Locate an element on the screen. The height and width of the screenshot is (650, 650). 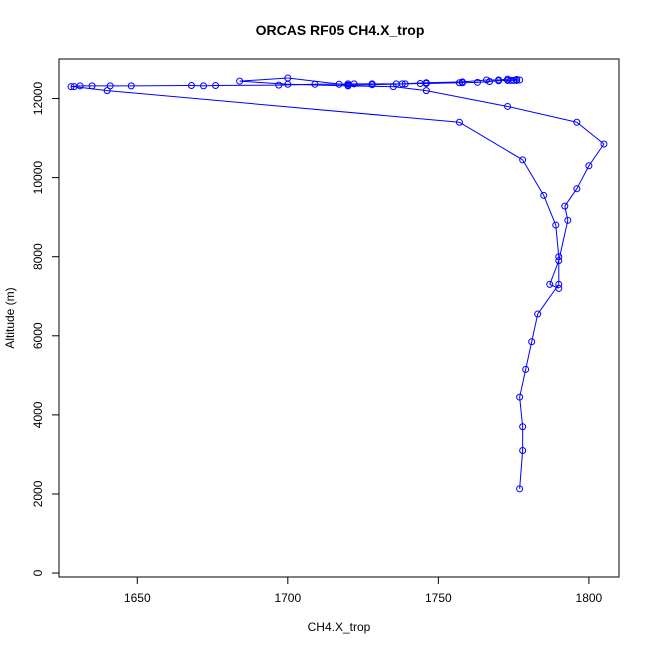
y-tick-label: 2000 is located at coordinates (38, 493).